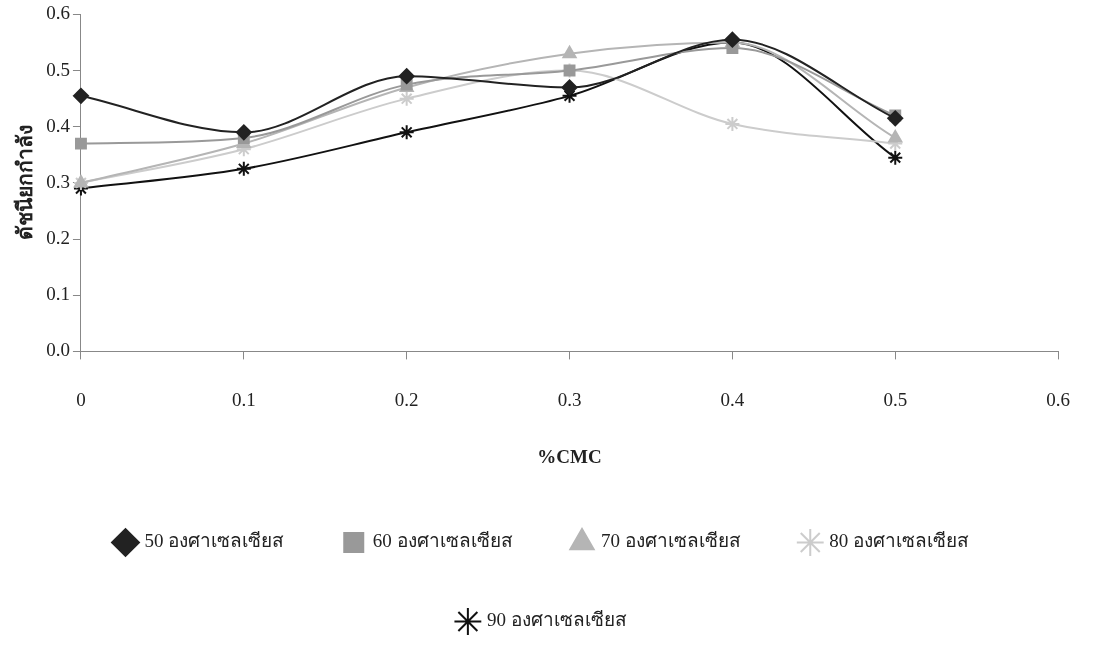  I want to click on legend-label: 60 องศาเซลเซียส, so click(442, 541).